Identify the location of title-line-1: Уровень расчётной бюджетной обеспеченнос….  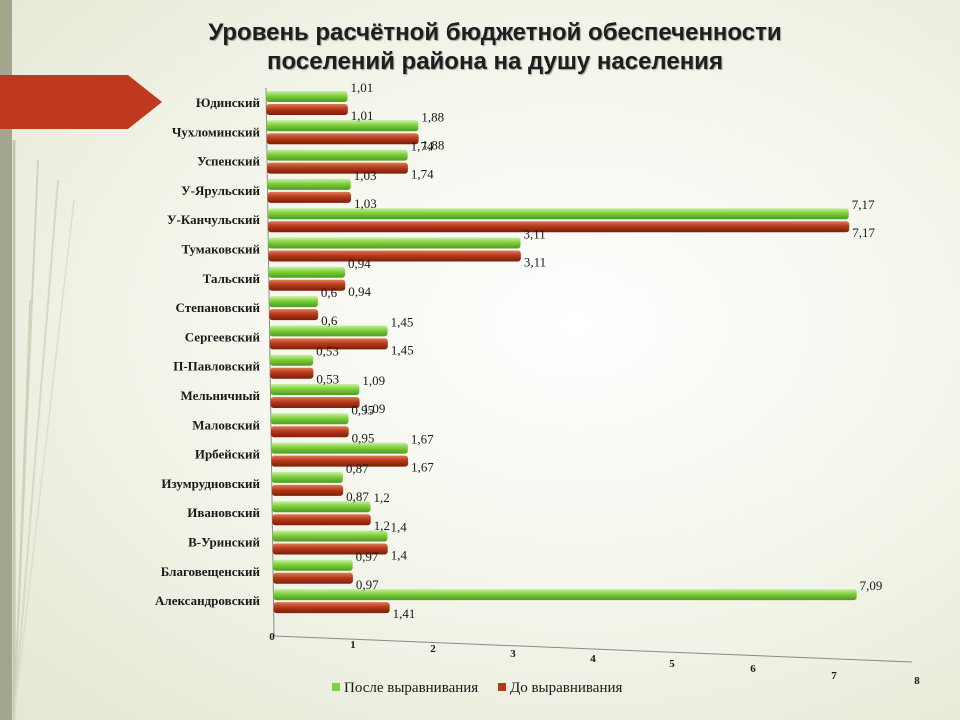
(495, 32).